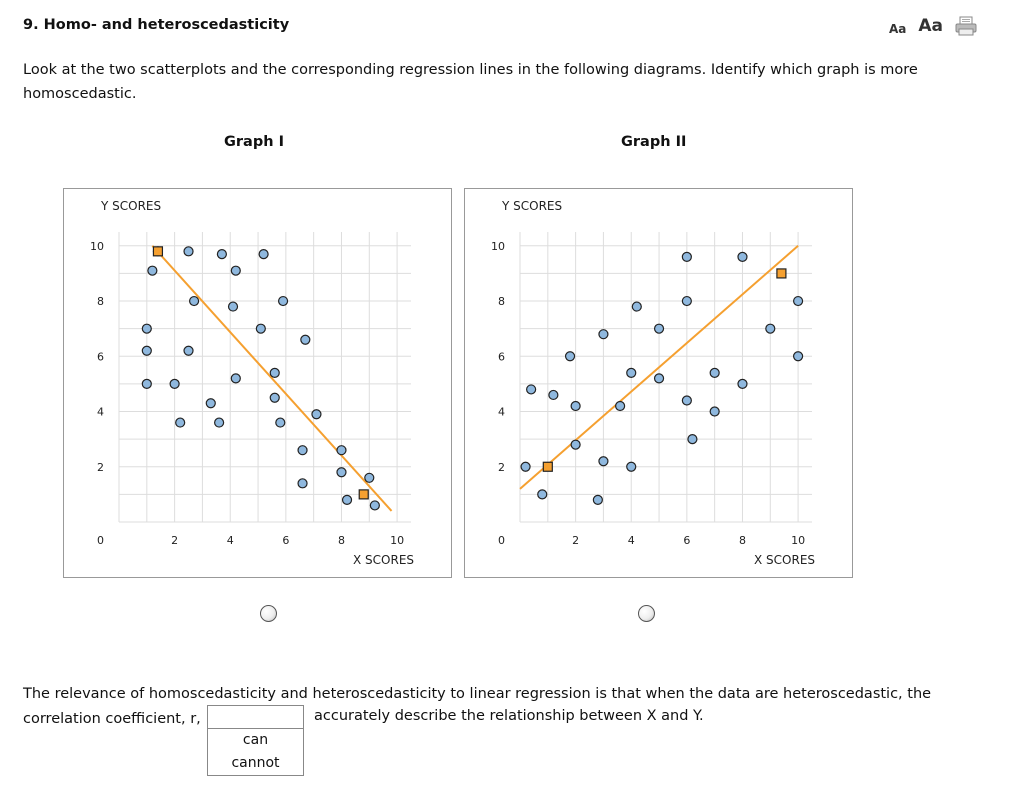  I want to click on x-tick-label: 6, so click(686, 540).